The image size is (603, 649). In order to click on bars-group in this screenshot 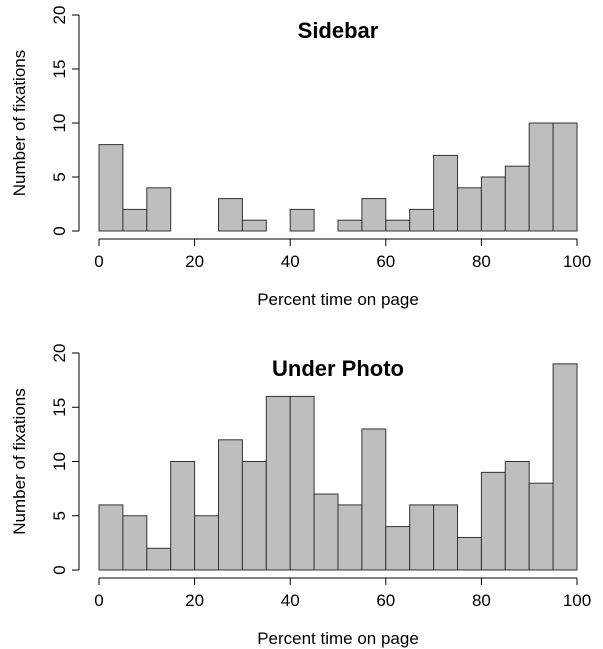, I will do `click(338, 177)`.